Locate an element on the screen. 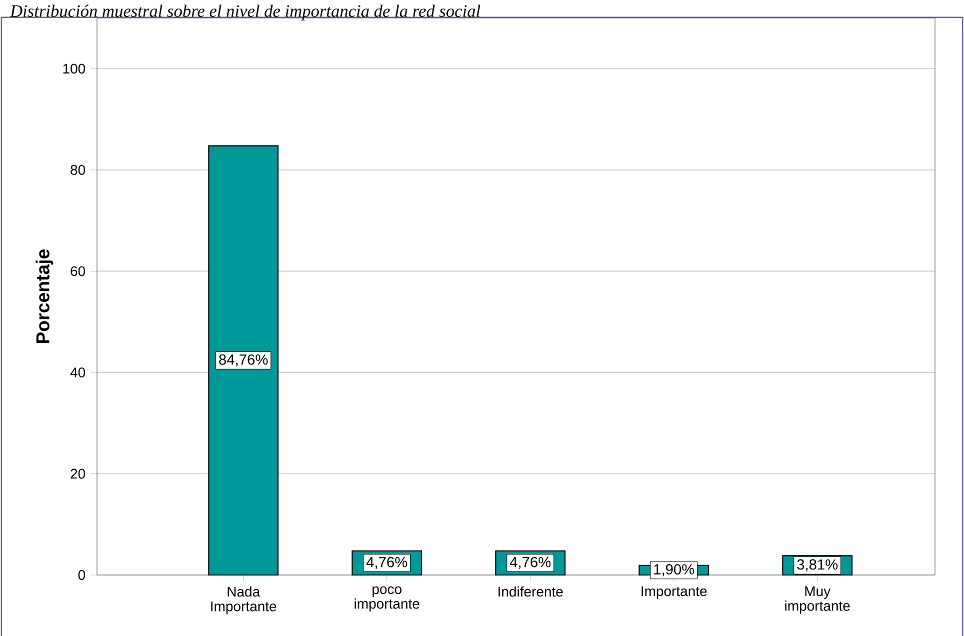 The width and height of the screenshot is (964, 636). x-tick-label: Muy importante is located at coordinates (817, 600).